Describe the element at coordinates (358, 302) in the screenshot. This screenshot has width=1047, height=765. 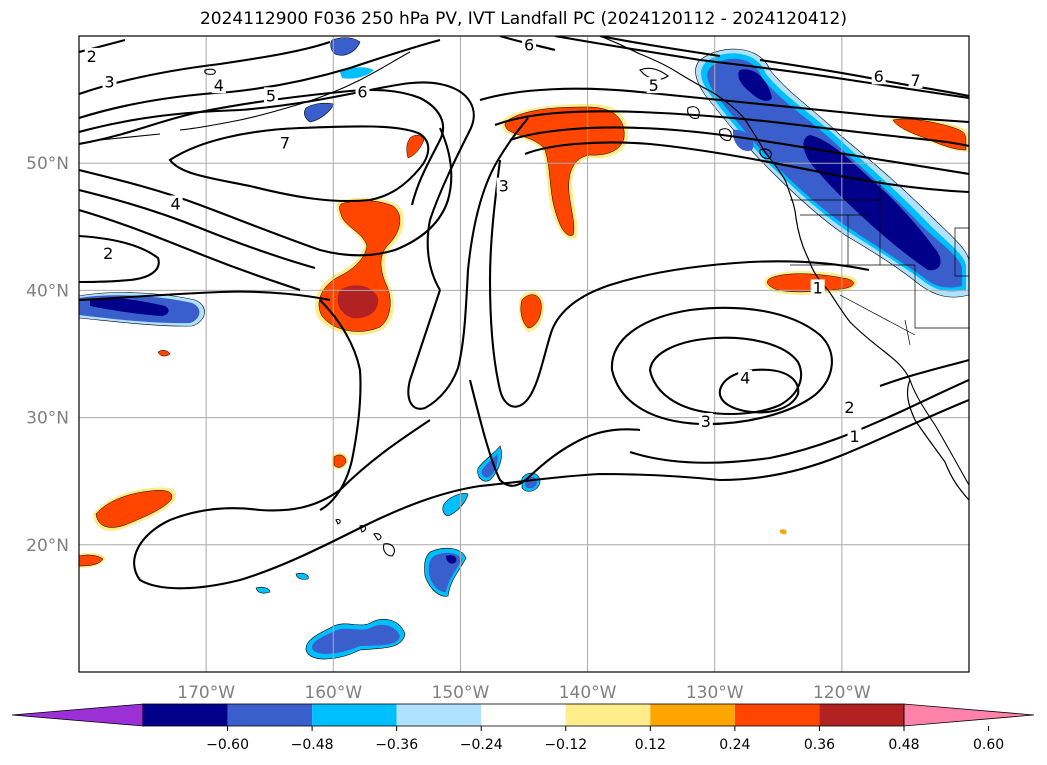
I see `strong-positive-pv-core` at that location.